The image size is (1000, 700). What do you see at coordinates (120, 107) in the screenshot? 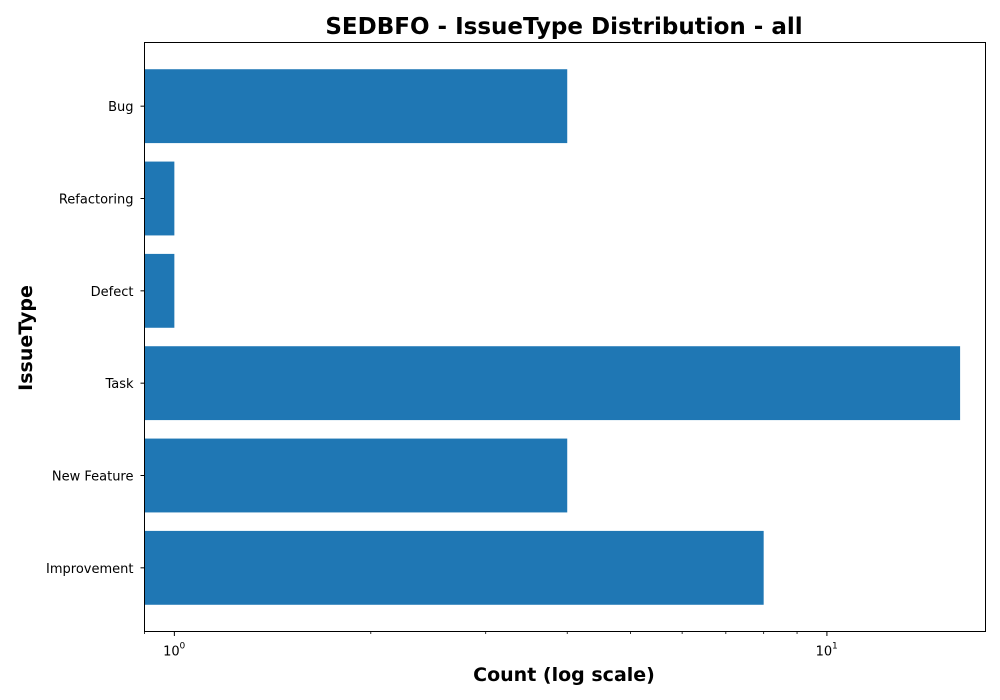
I see `y-tick-label-bug: Bug` at bounding box center [120, 107].